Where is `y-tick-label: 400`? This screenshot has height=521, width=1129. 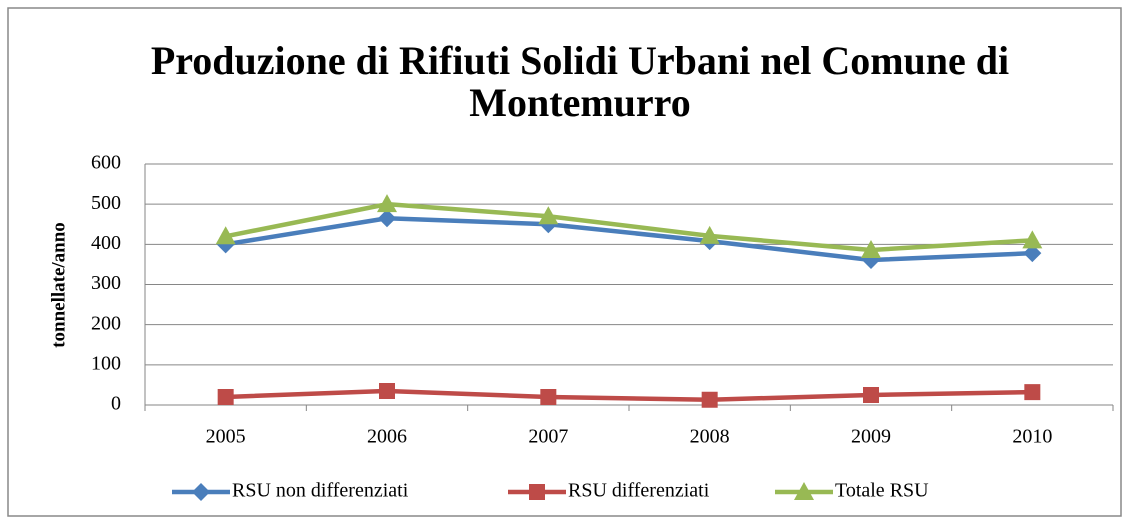 y-tick-label: 400 is located at coordinates (106, 243).